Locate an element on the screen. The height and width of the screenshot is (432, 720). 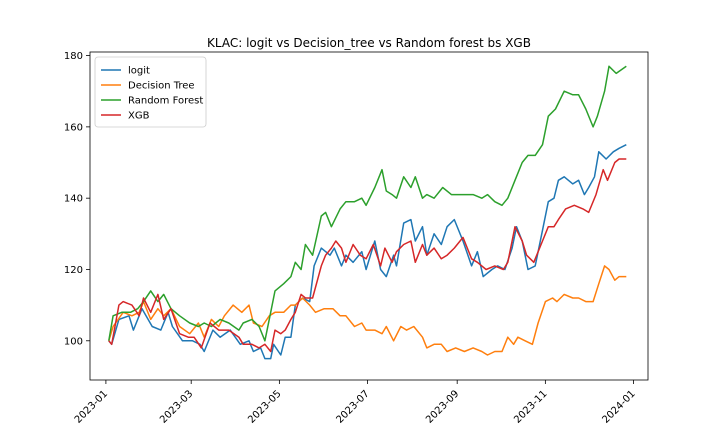
legend-label: logit is located at coordinates (139, 71).